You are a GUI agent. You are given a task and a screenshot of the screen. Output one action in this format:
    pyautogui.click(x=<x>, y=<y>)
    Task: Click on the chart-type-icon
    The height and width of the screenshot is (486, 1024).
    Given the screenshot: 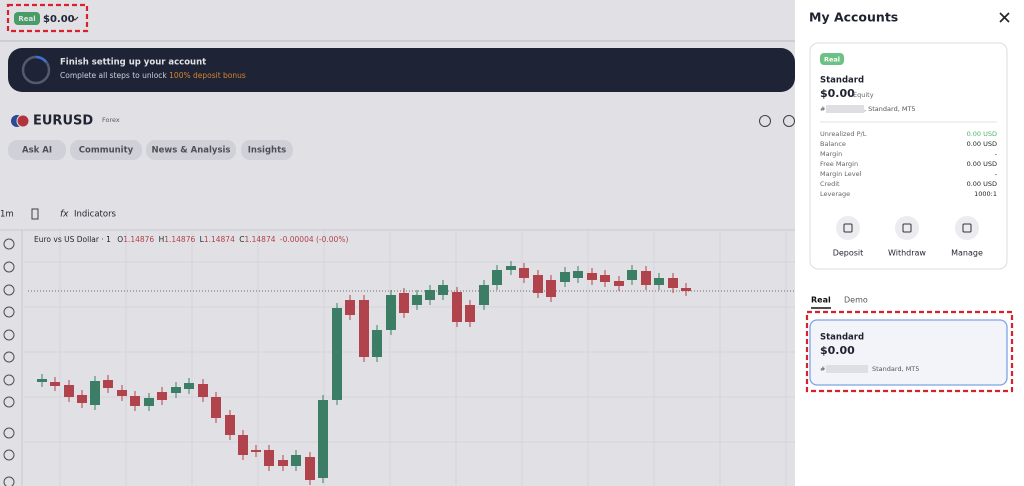 What is the action you would take?
    pyautogui.click(x=35, y=214)
    